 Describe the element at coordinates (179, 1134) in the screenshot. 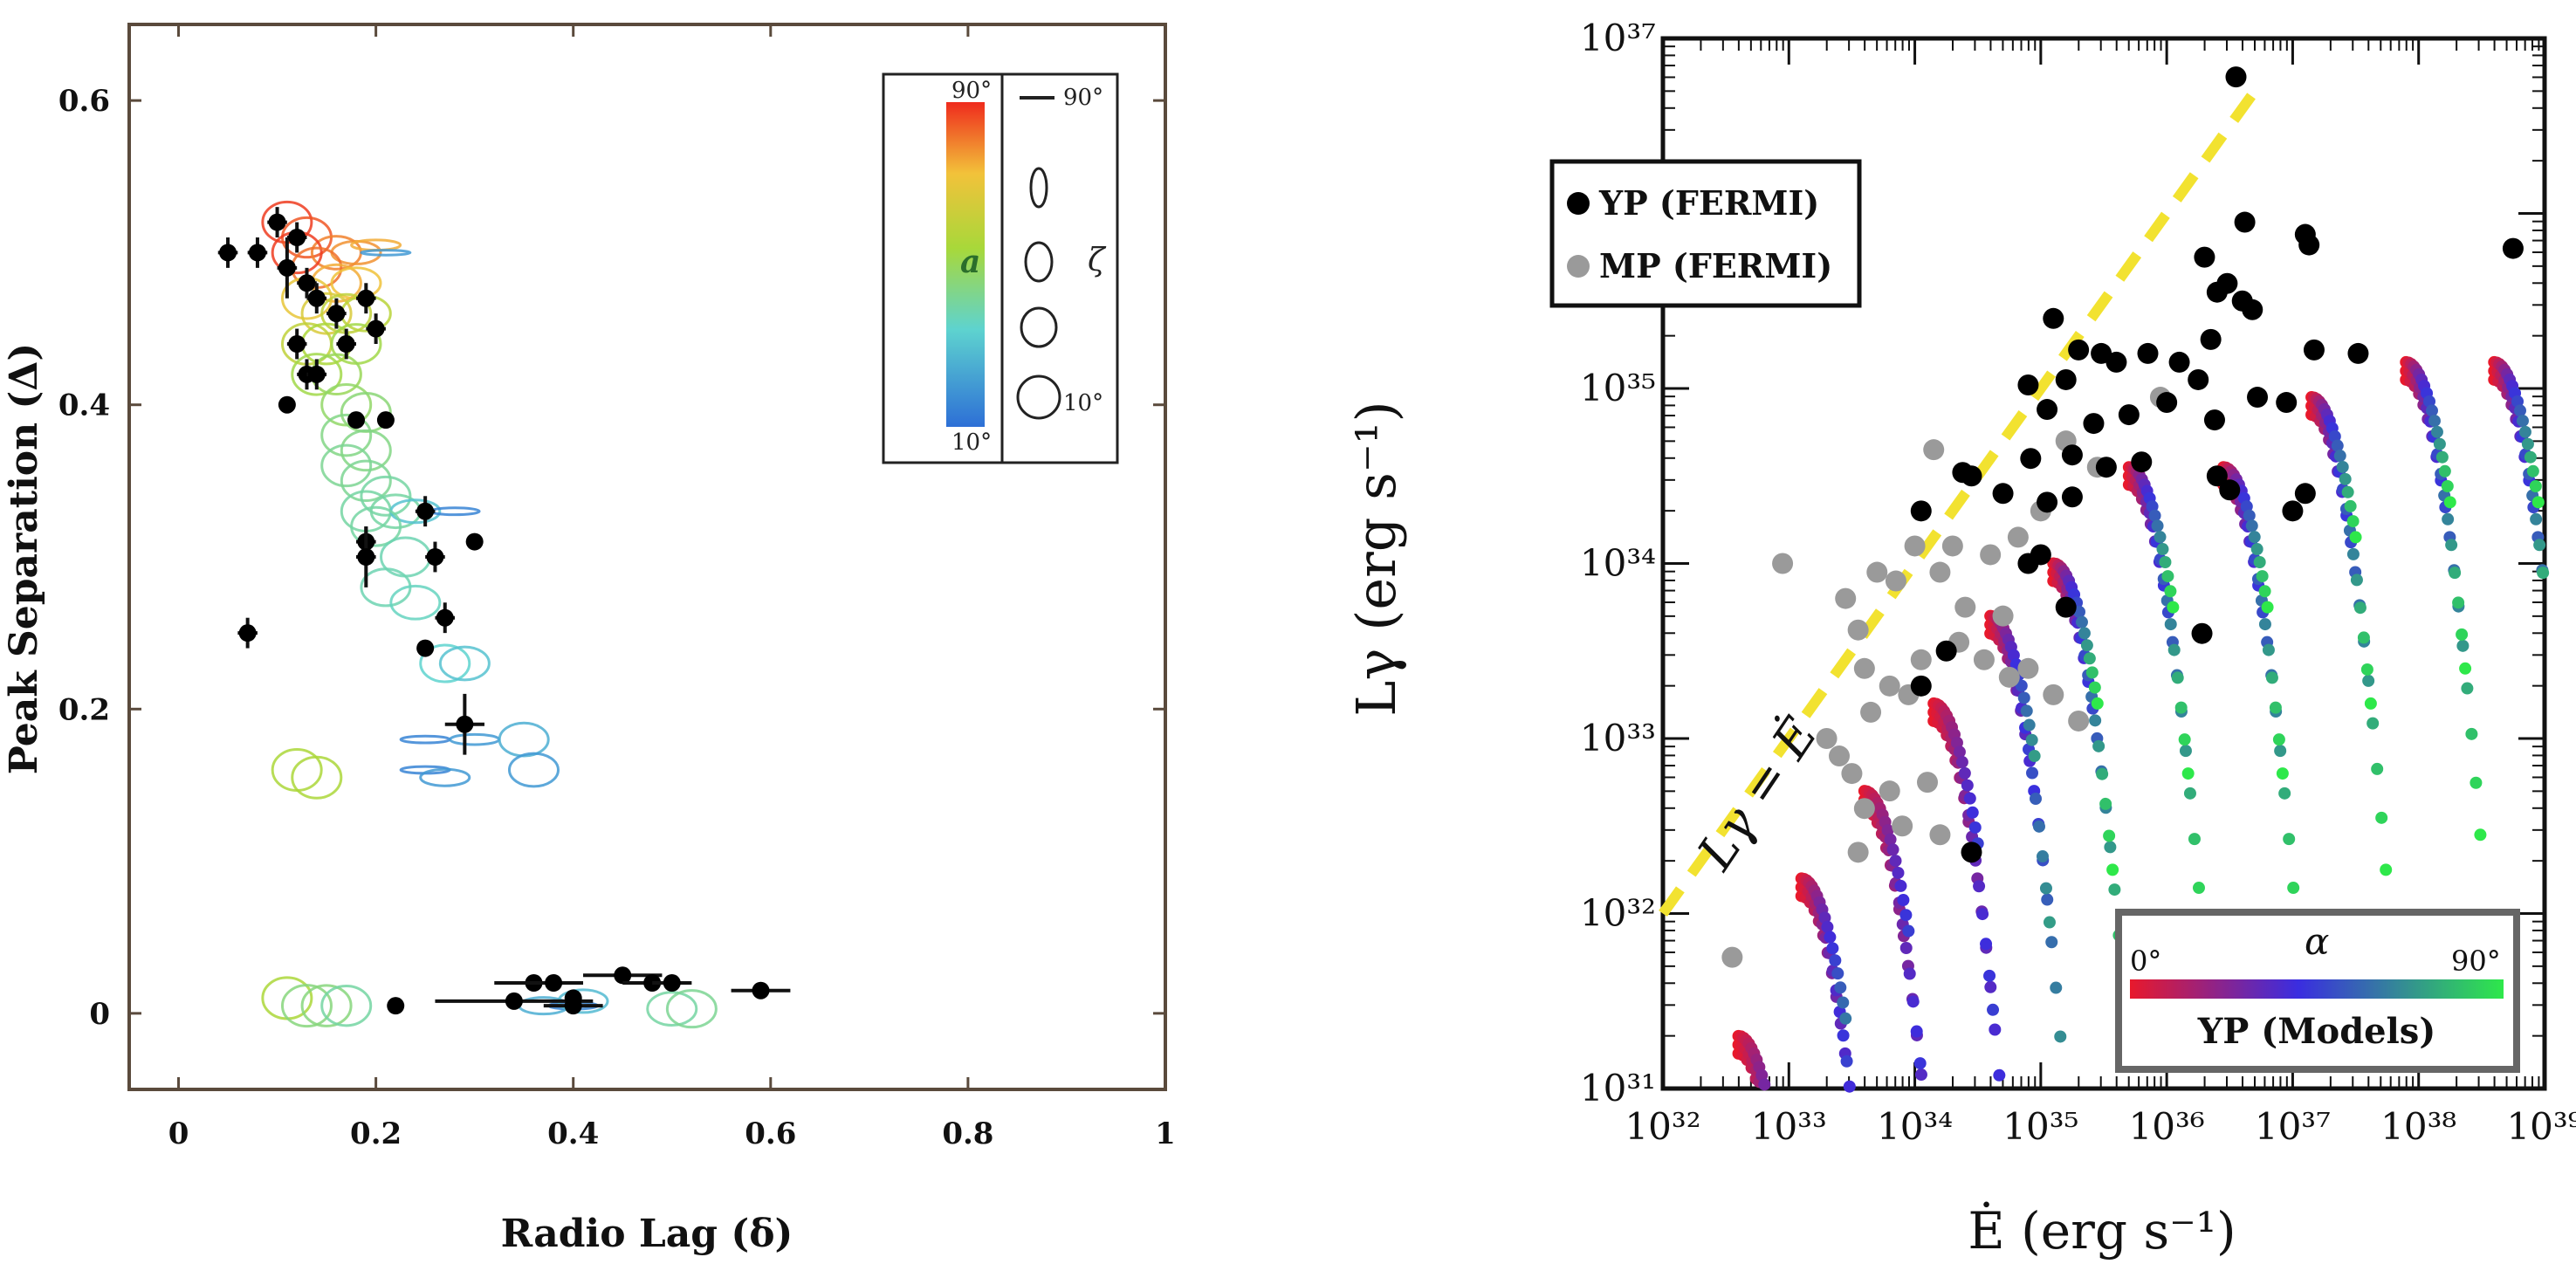

I see `left-x-tick-label: 0` at that location.